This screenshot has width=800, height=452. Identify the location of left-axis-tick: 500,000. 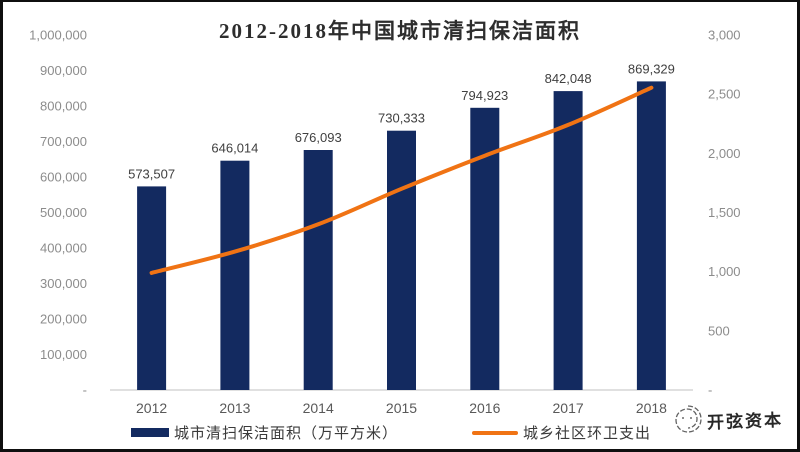
(63, 212).